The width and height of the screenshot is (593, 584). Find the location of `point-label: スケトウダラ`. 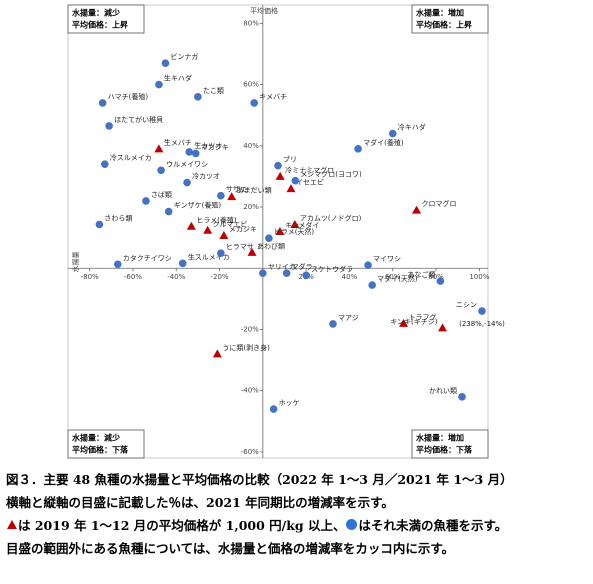

point-label: スケトウダラ is located at coordinates (332, 268).